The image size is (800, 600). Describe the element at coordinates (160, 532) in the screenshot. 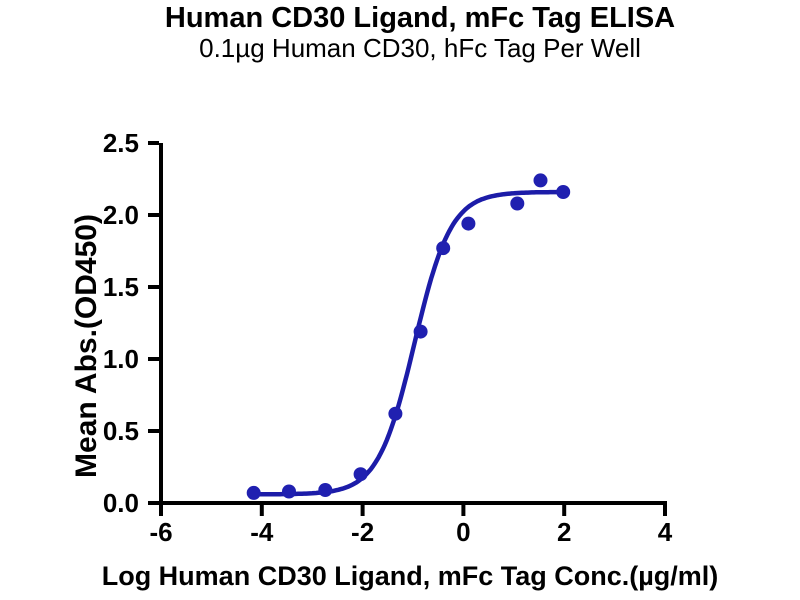

I see `x-tick-label: -6` at that location.